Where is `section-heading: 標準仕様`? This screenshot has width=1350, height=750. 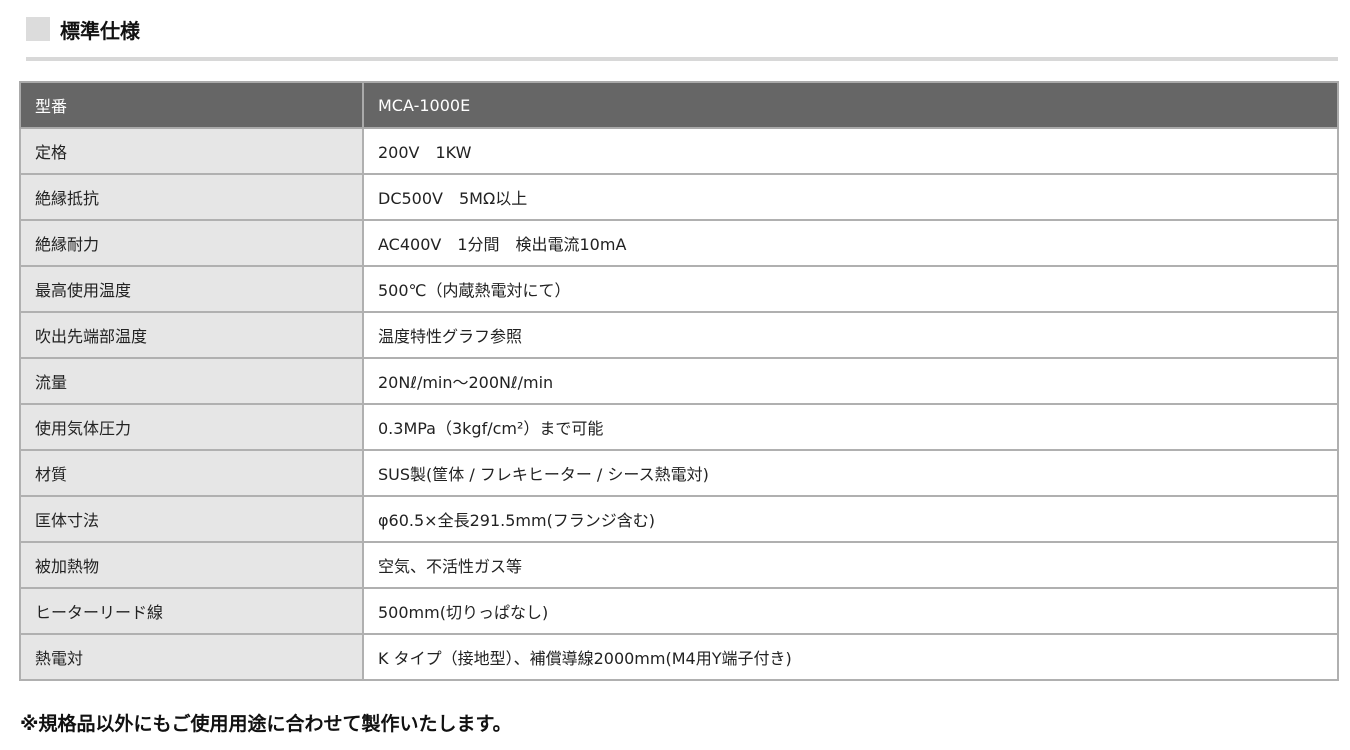
section-heading: 標準仕様 is located at coordinates (100, 30).